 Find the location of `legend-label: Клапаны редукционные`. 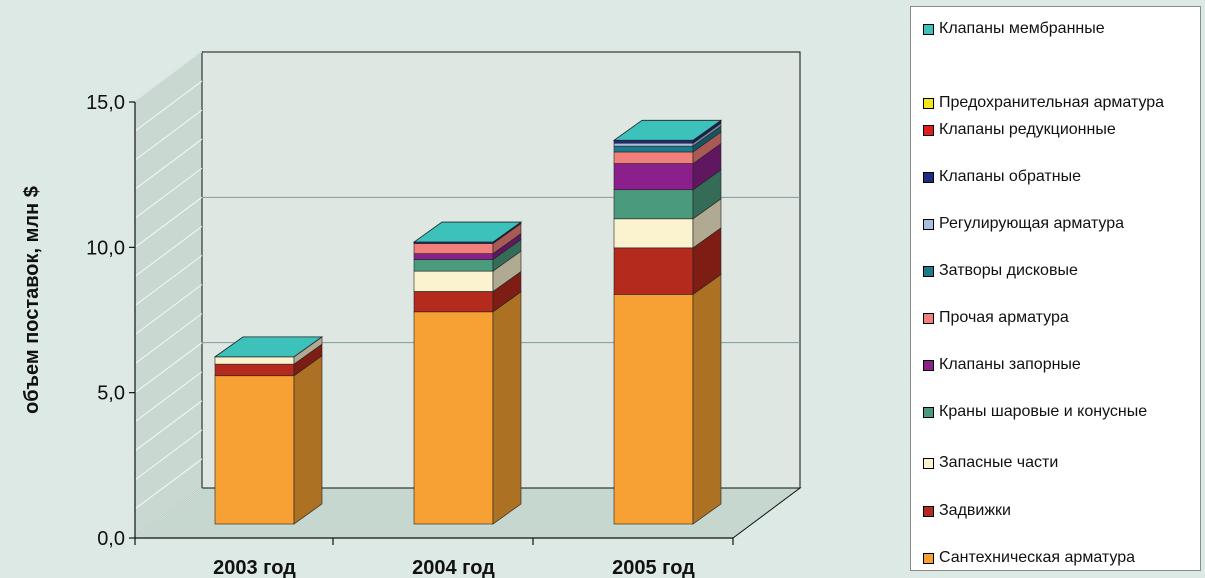

legend-label: Клапаны редукционные is located at coordinates (1027, 129).